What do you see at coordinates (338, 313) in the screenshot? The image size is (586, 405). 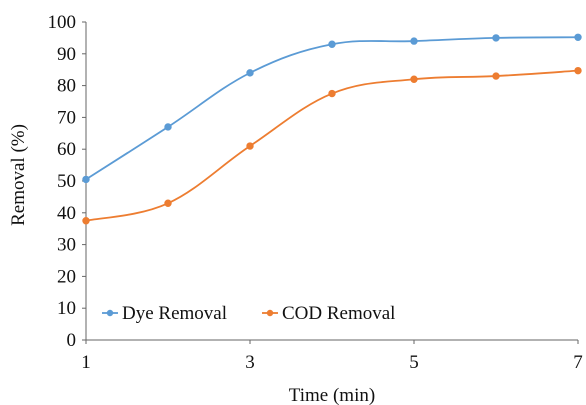 I see `legend-label: COD Removal` at bounding box center [338, 313].